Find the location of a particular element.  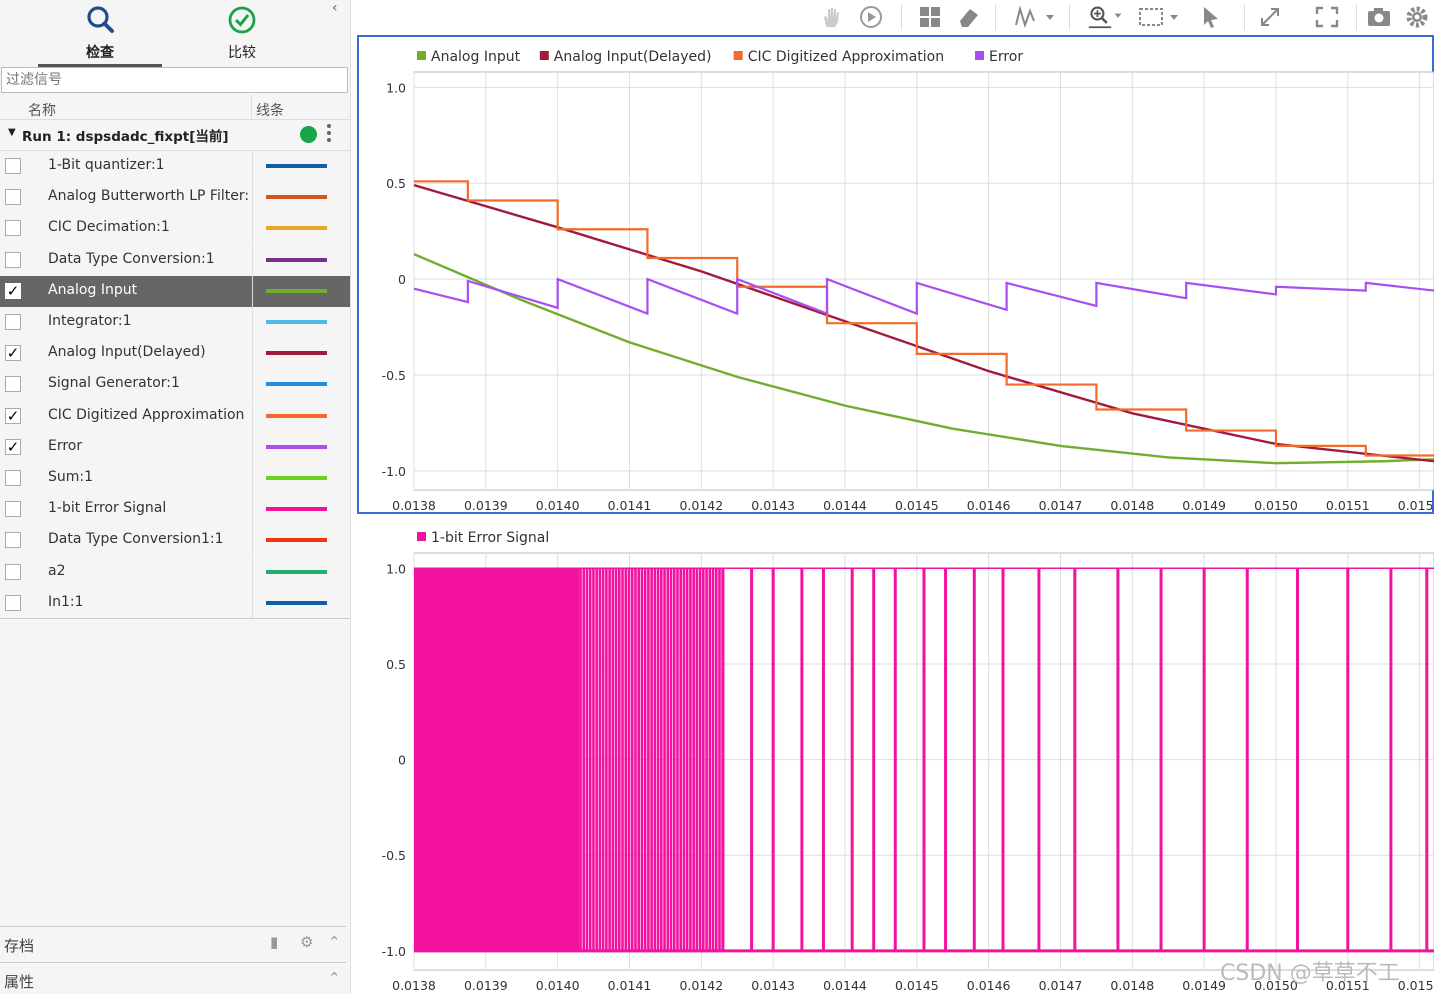

tab-inspect: 检查 is located at coordinates (100, 33).